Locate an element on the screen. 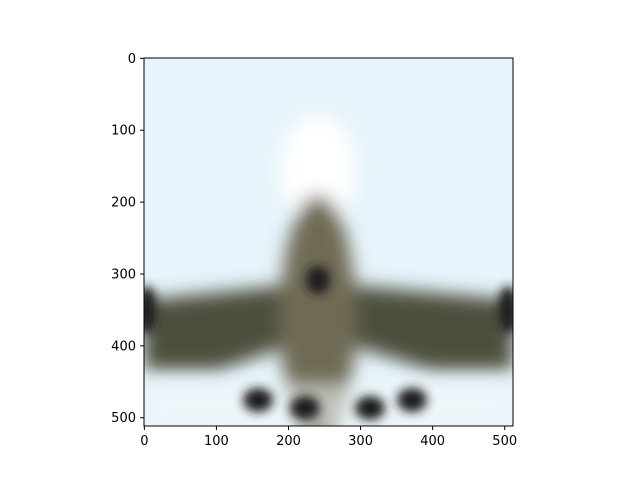  fuselage is located at coordinates (318, 310).